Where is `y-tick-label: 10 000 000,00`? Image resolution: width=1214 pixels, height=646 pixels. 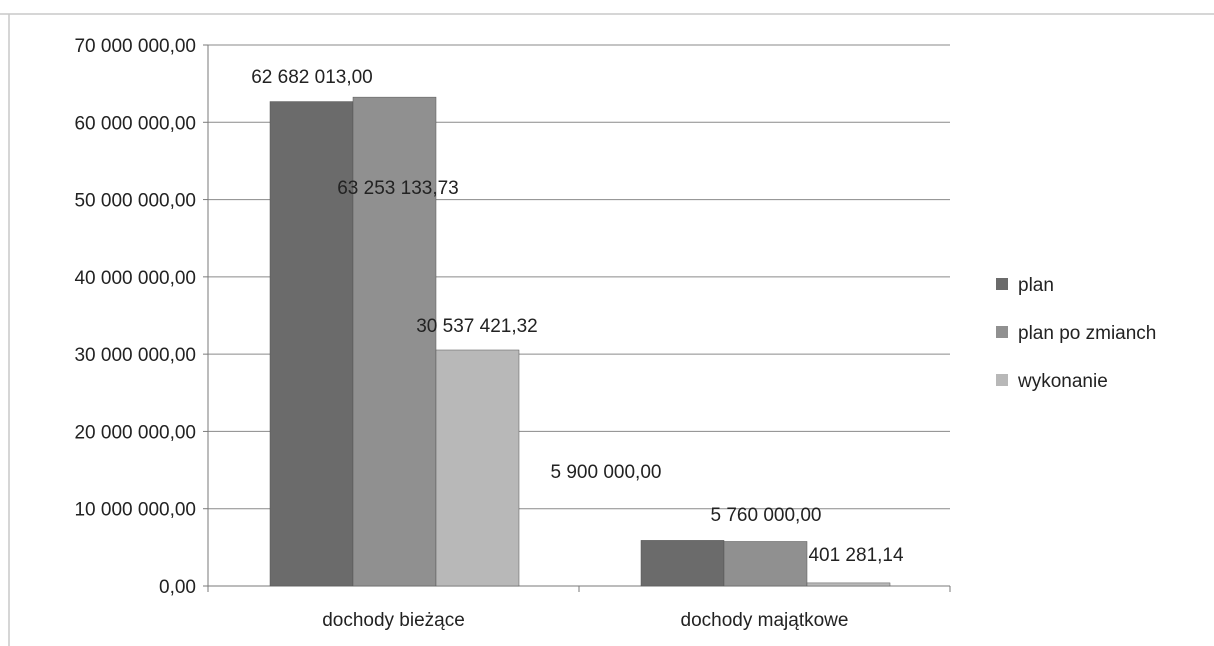 y-tick-label: 10 000 000,00 is located at coordinates (135, 510).